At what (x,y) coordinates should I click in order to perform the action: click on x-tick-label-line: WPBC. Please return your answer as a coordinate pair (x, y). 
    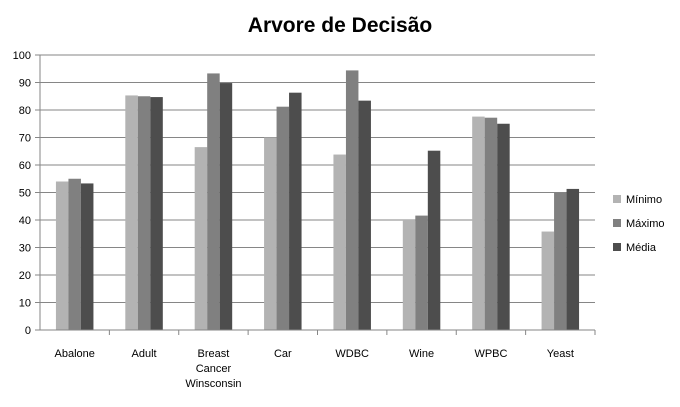
    Looking at the image, I should click on (490, 354).